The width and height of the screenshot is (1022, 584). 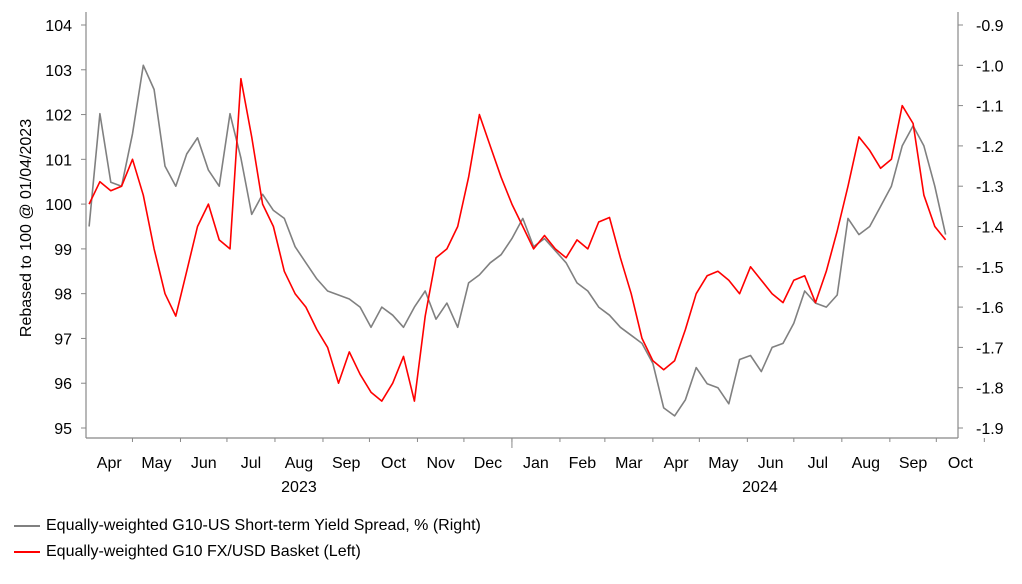 I want to click on x-month-label: Dec, so click(x=488, y=463).